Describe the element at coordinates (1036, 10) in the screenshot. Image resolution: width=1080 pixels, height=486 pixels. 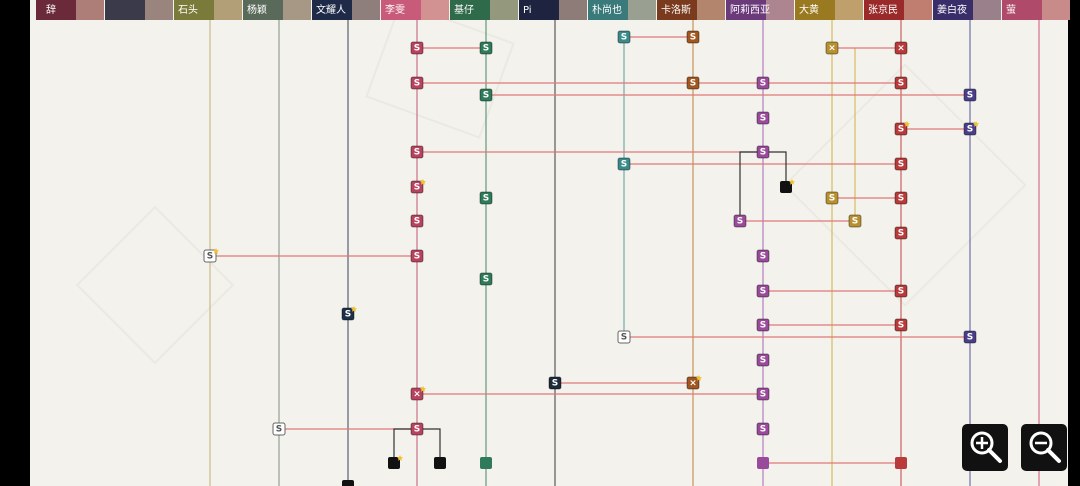
I see `character-tab: 萤` at that location.